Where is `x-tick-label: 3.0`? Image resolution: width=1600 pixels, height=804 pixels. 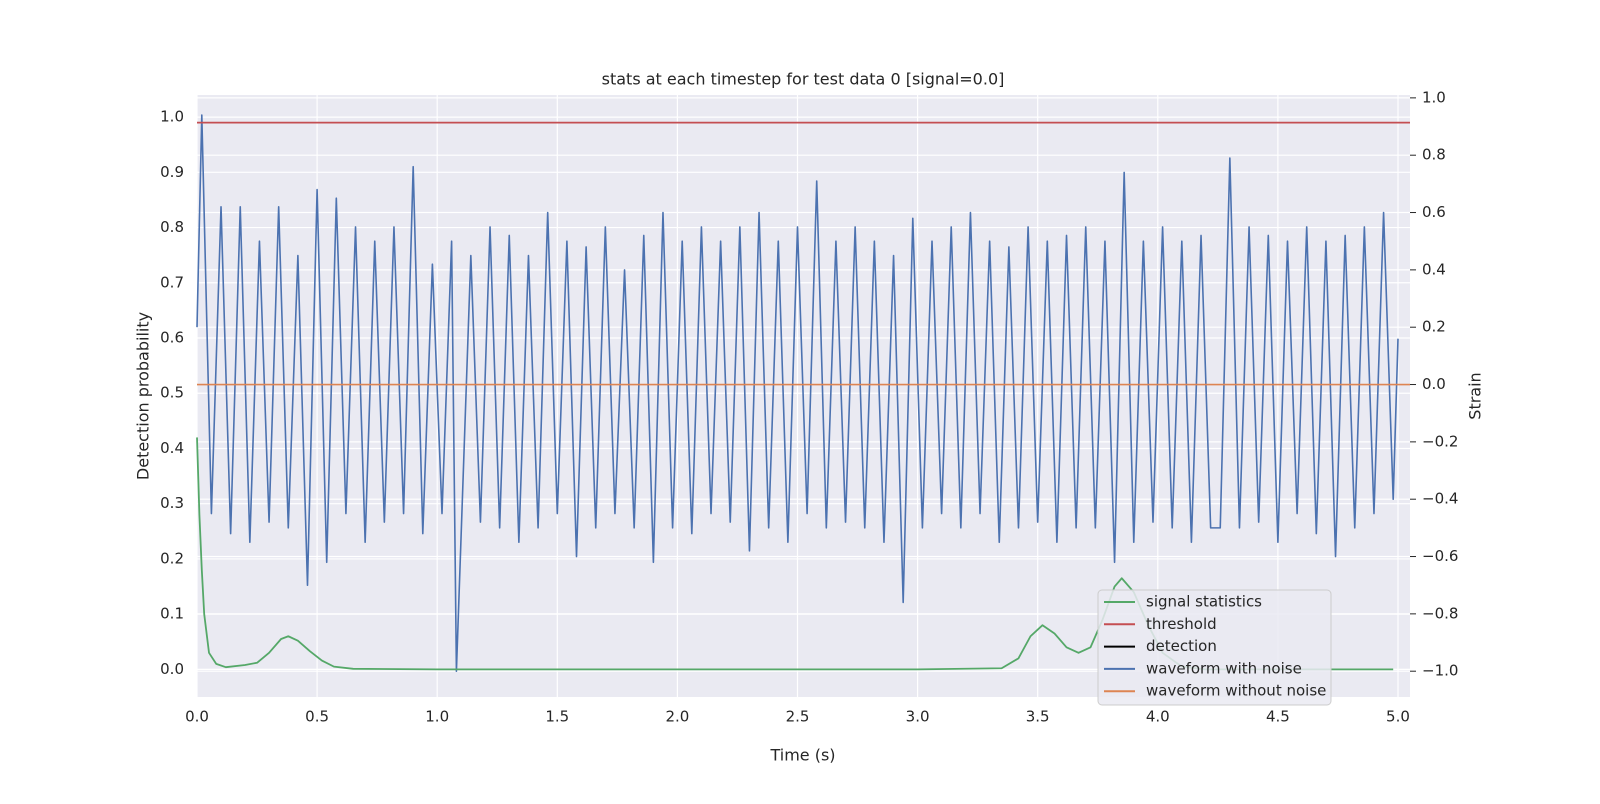 x-tick-label: 3.0 is located at coordinates (918, 717).